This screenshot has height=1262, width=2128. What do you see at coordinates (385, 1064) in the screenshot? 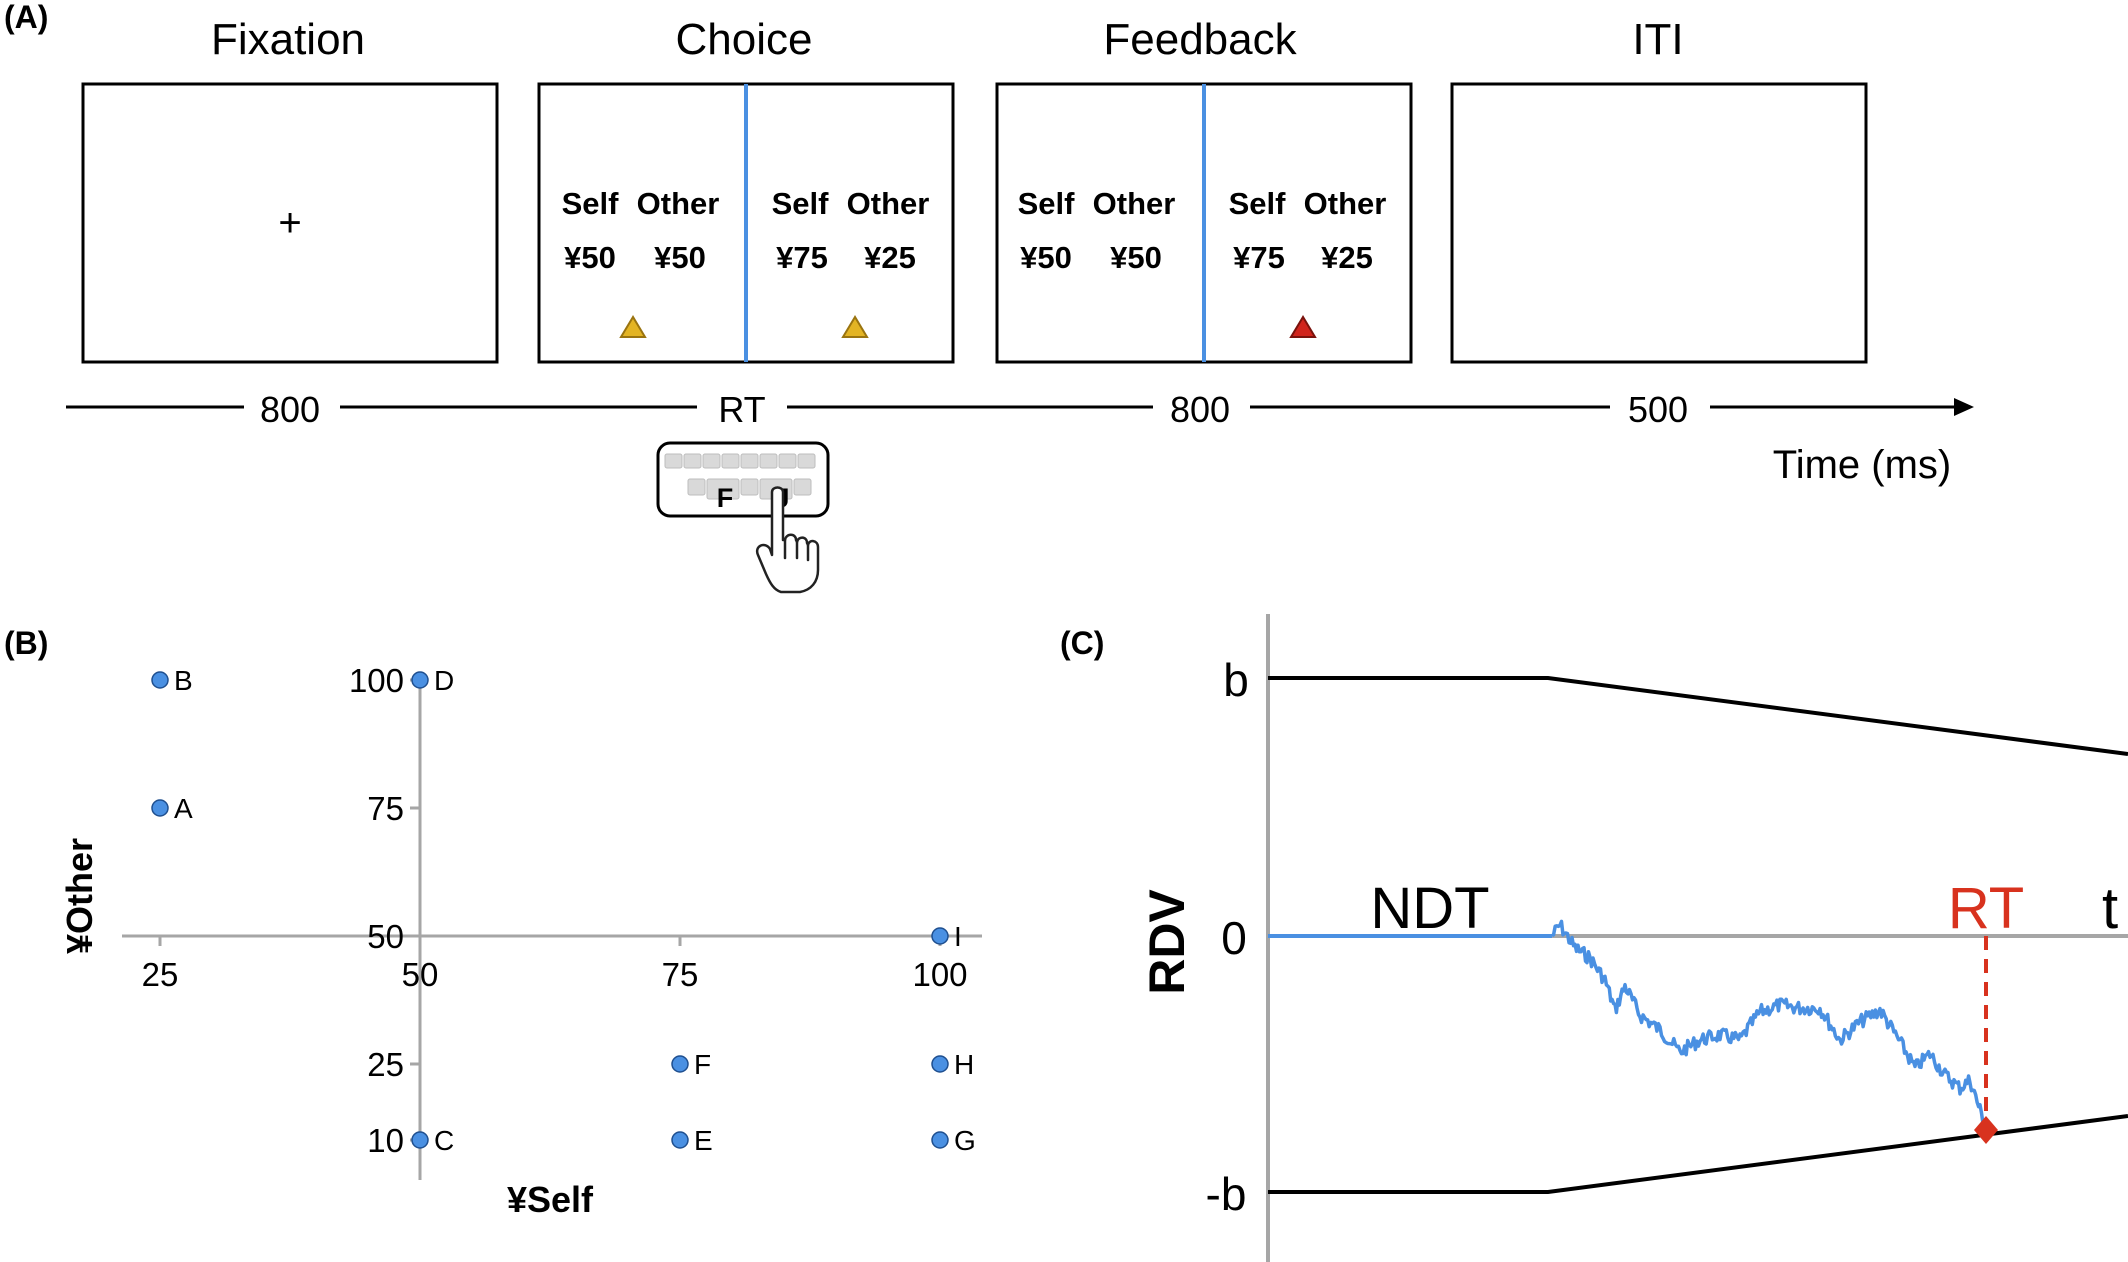
I see `y-tick-label: 25` at bounding box center [385, 1064].